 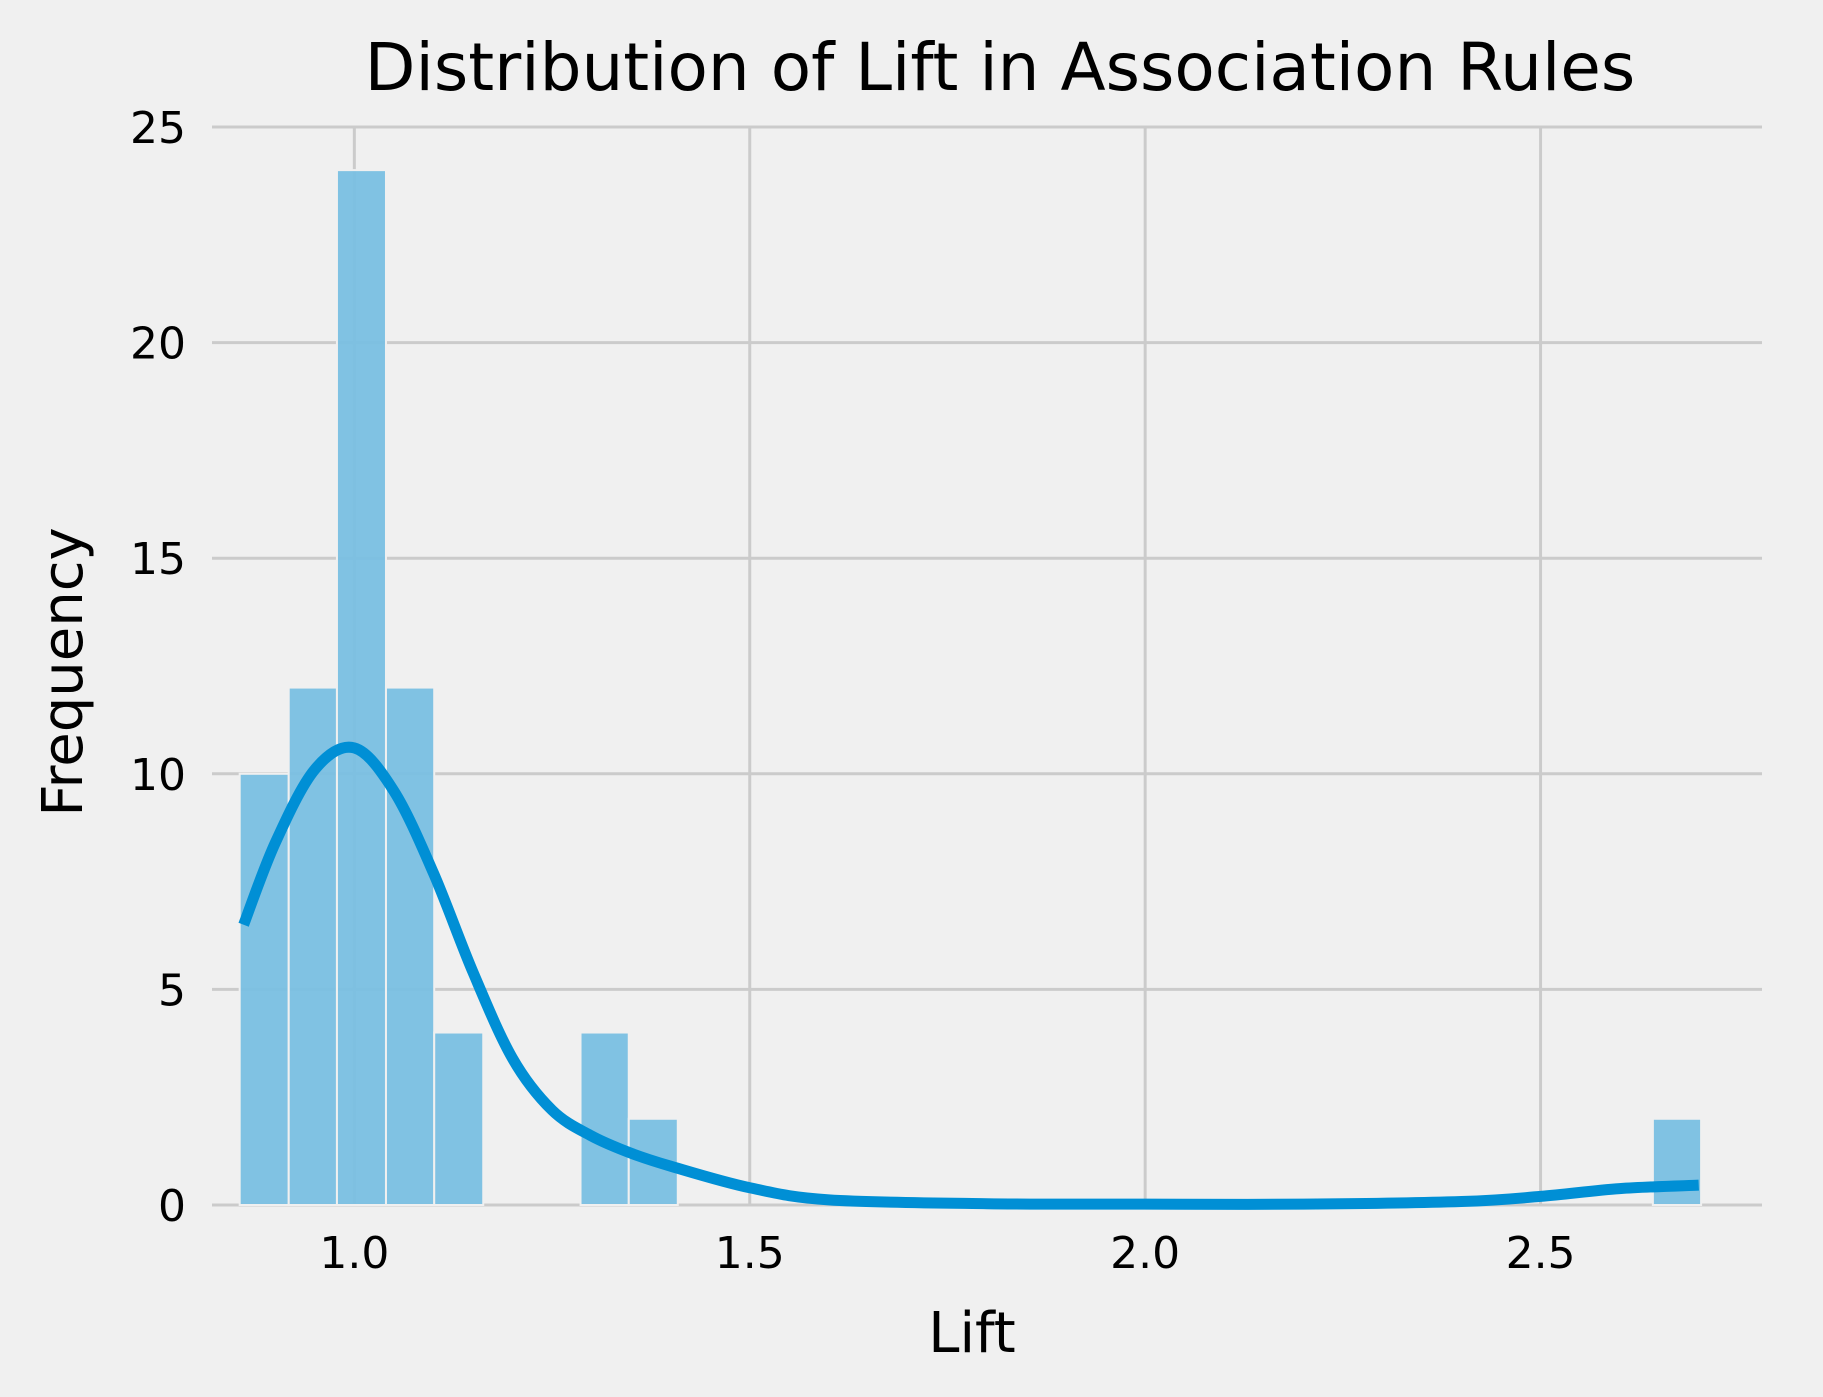 What do you see at coordinates (750, 1253) in the screenshot?
I see `x-tick-label: 1.5` at bounding box center [750, 1253].